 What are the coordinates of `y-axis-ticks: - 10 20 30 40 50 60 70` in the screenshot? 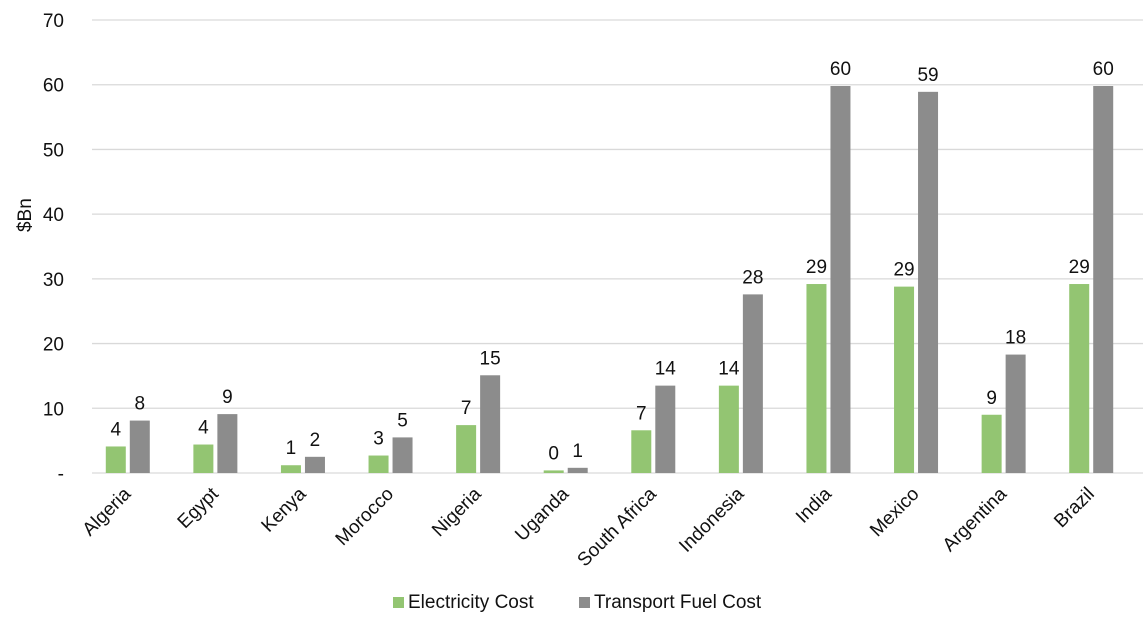 It's located at (53, 248).